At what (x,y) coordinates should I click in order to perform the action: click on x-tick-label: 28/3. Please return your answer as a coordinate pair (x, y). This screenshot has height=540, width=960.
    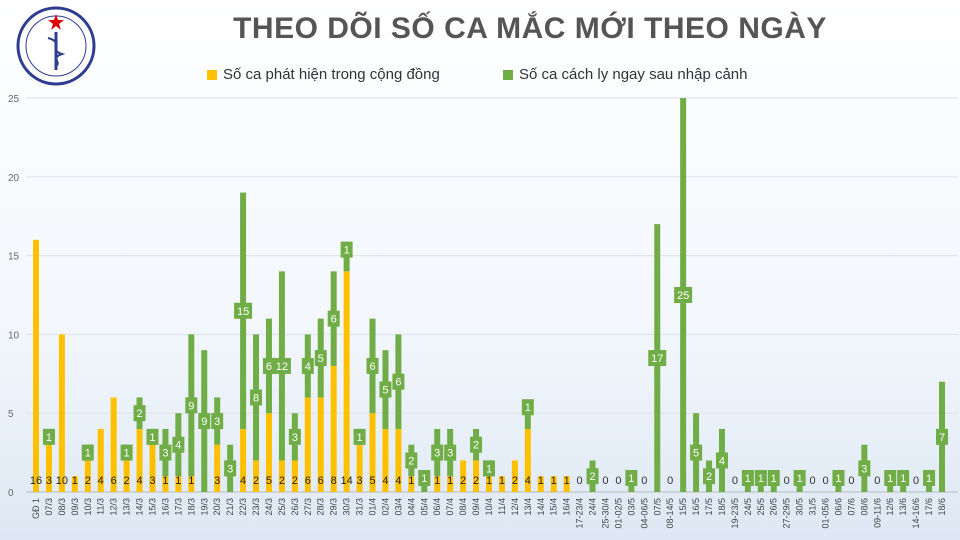
    Looking at the image, I should click on (321, 507).